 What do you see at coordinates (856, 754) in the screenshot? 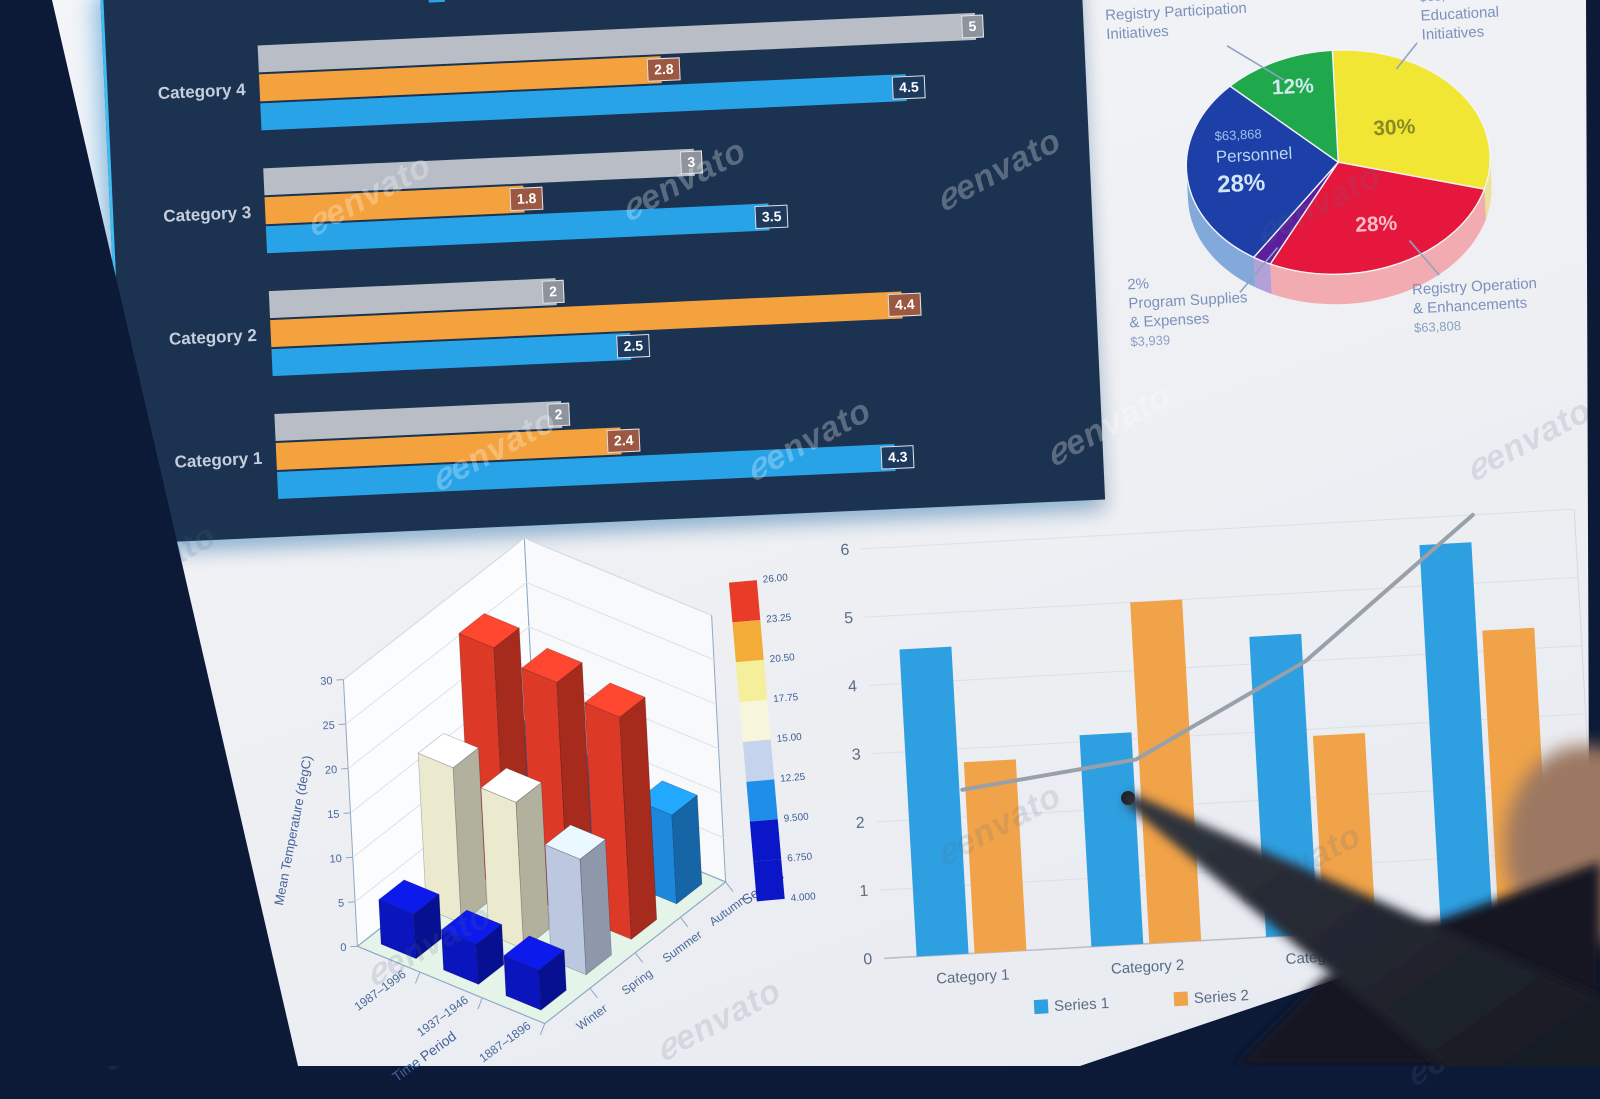
I see `y-tick-label: 3` at bounding box center [856, 754].